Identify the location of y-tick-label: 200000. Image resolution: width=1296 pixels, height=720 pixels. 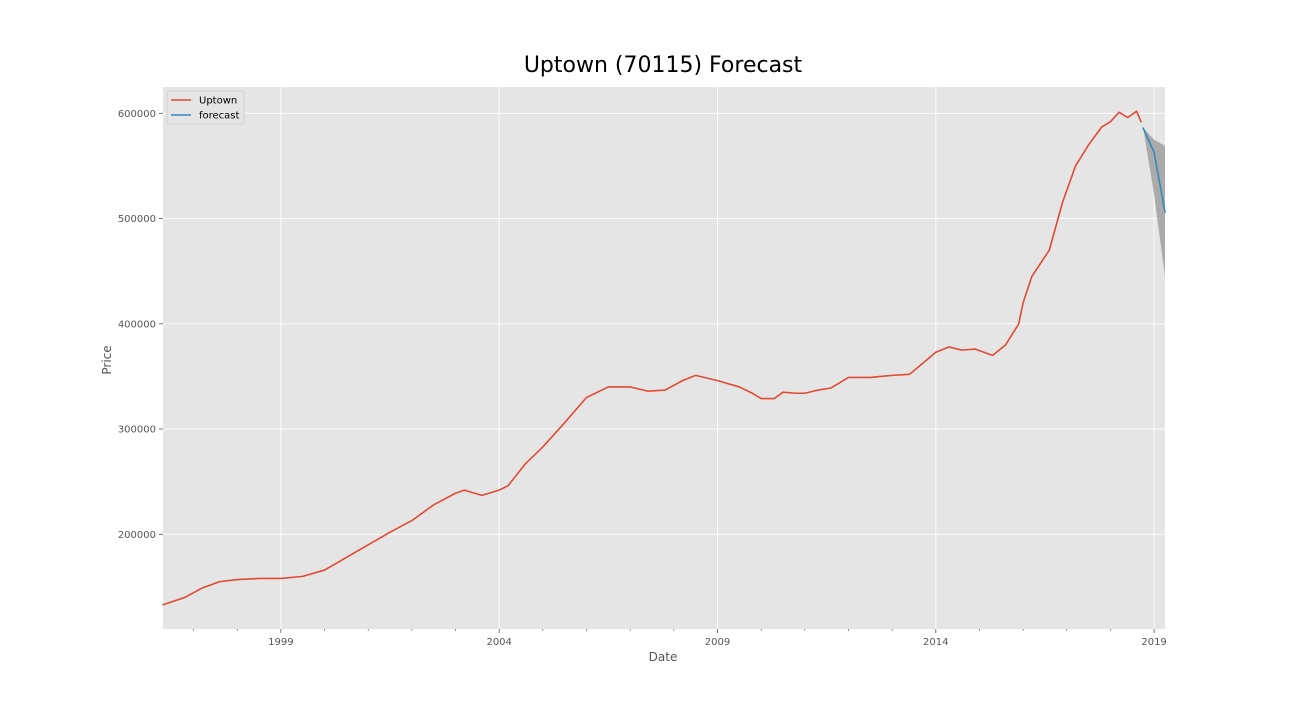
(137, 535).